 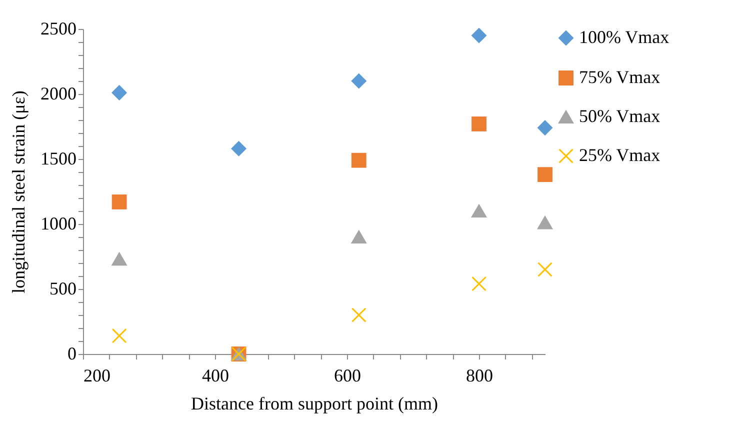 I want to click on legend-label: 25% Vmax, so click(x=619, y=155).